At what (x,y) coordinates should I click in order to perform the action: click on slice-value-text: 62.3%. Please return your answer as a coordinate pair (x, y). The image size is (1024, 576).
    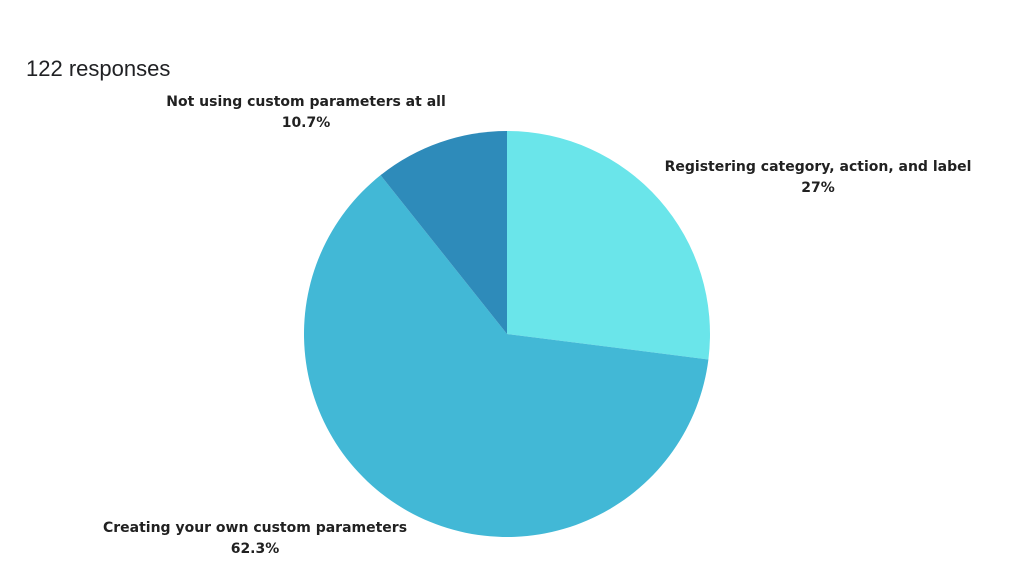
    Looking at the image, I should click on (255, 549).